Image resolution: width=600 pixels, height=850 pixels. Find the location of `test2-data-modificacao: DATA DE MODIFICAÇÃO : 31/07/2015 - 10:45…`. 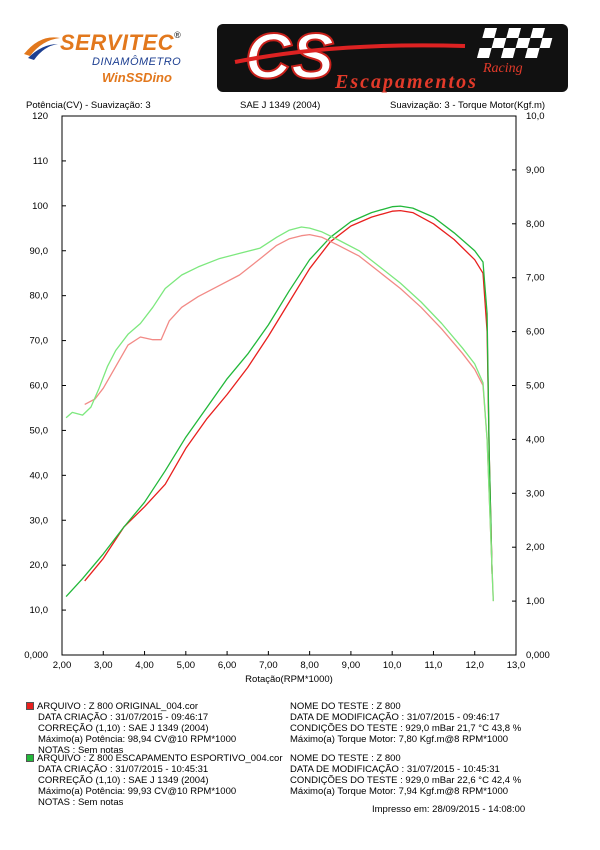

test2-data-modificacao: DATA DE MODIFICAÇÃO : 31/07/2015 - 10:45… is located at coordinates (395, 769).